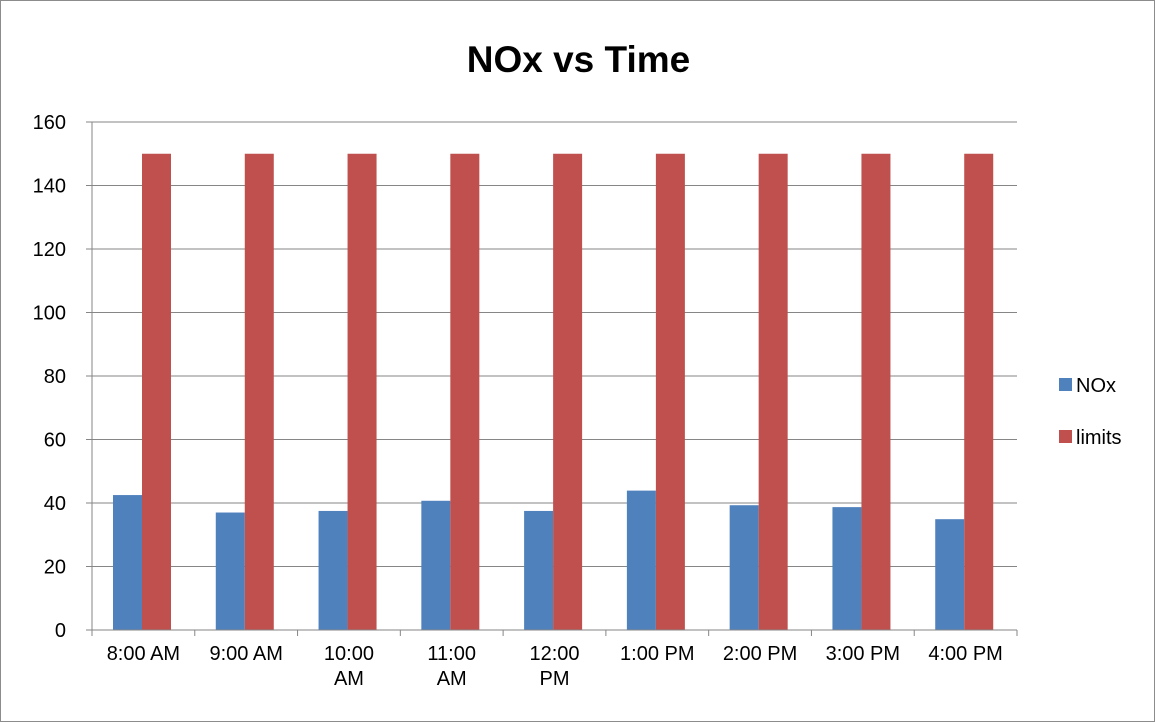 This screenshot has width=1155, height=723. What do you see at coordinates (578, 59) in the screenshot?
I see `chart-title: NOx vs Time` at bounding box center [578, 59].